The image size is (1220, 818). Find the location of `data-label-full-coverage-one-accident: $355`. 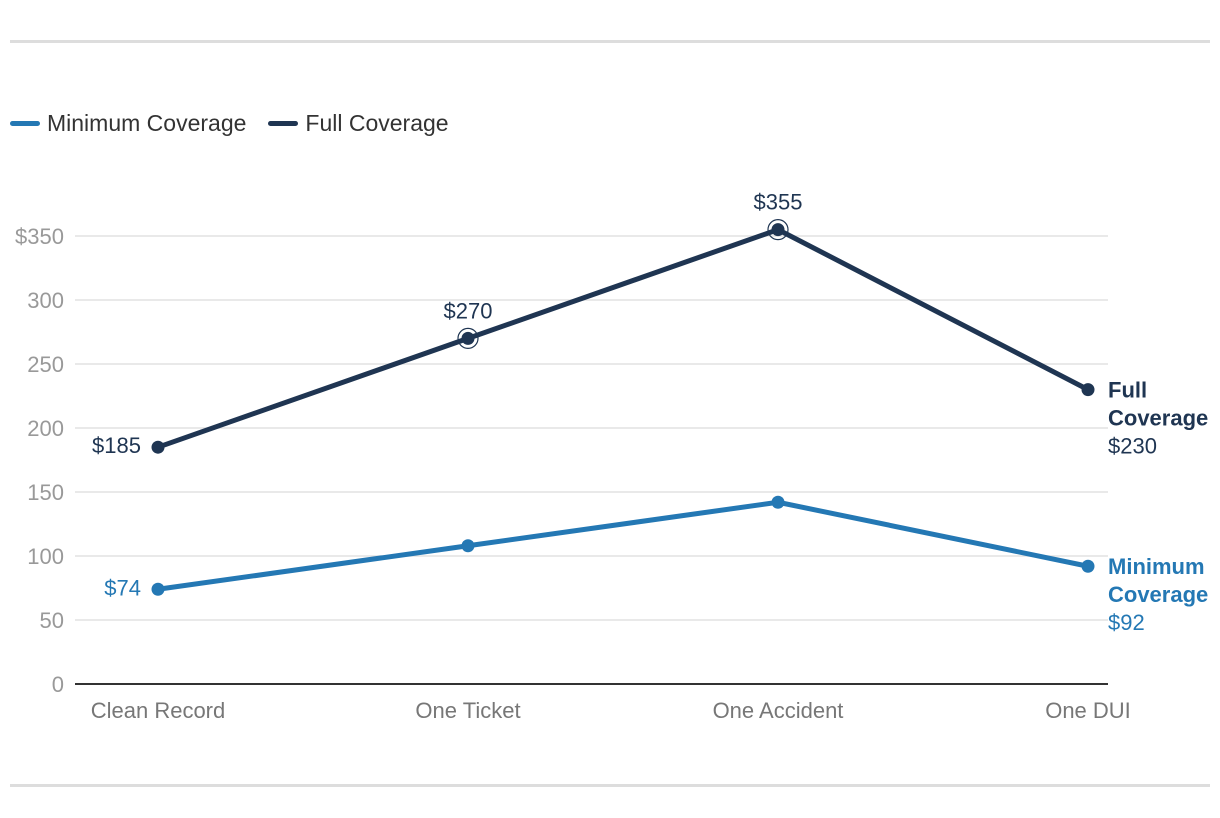

data-label-full-coverage-one-accident: $355 is located at coordinates (778, 202).